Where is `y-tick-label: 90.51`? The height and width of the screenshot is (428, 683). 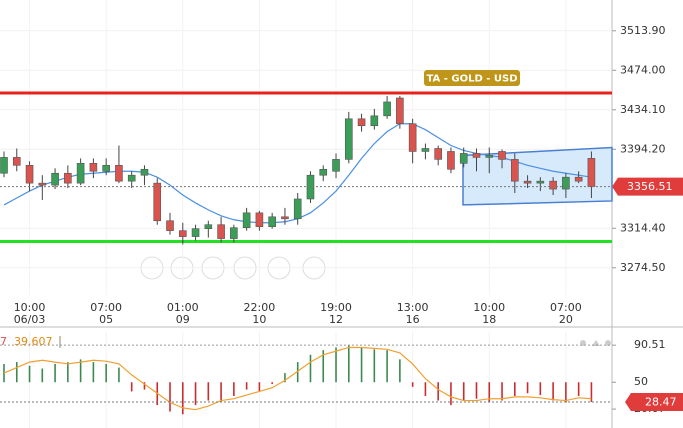
y-tick-label: 90.51 is located at coordinates (650, 344).